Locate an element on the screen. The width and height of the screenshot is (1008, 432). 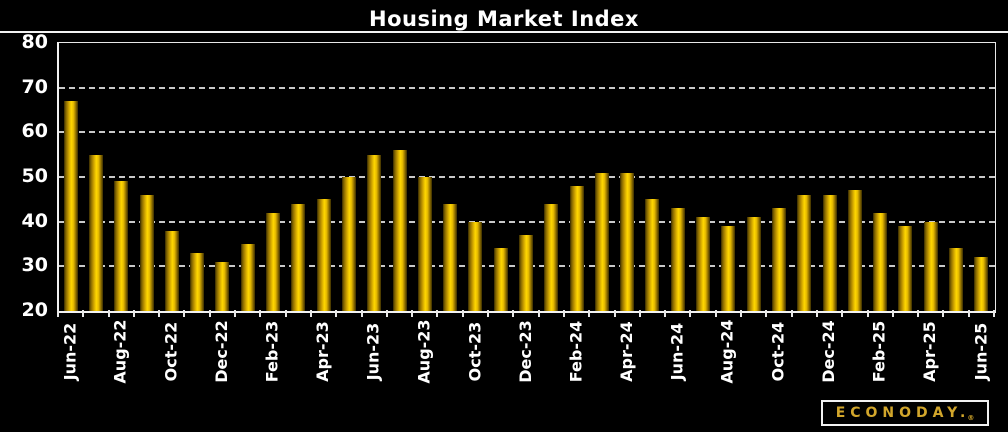
y-tick-label-50: 50 is located at coordinates (34, 176).